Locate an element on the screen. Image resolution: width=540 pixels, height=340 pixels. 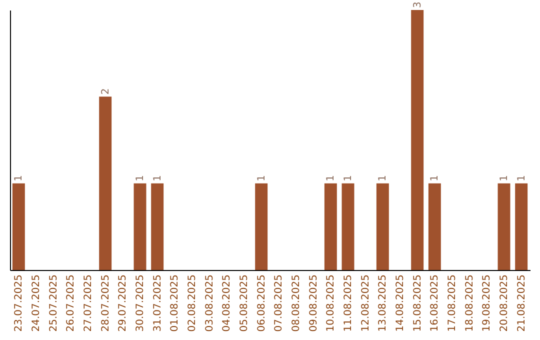
x-tick-label: 31.07.2025 is located at coordinates (158, 303).